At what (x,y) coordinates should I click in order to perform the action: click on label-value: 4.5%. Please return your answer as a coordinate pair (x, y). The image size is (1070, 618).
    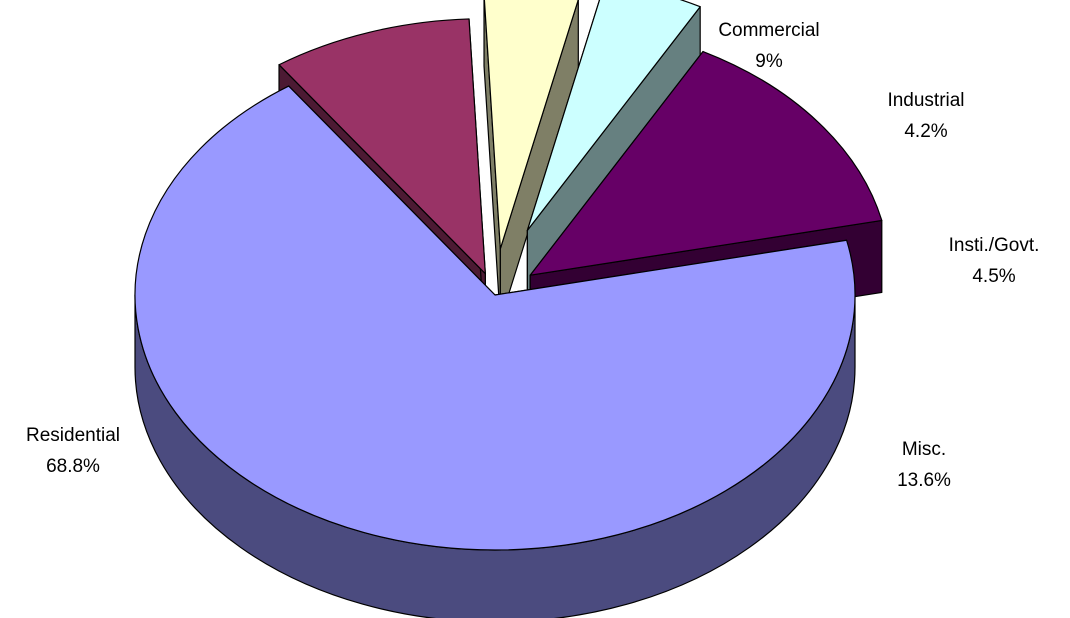
    Looking at the image, I should click on (993, 276).